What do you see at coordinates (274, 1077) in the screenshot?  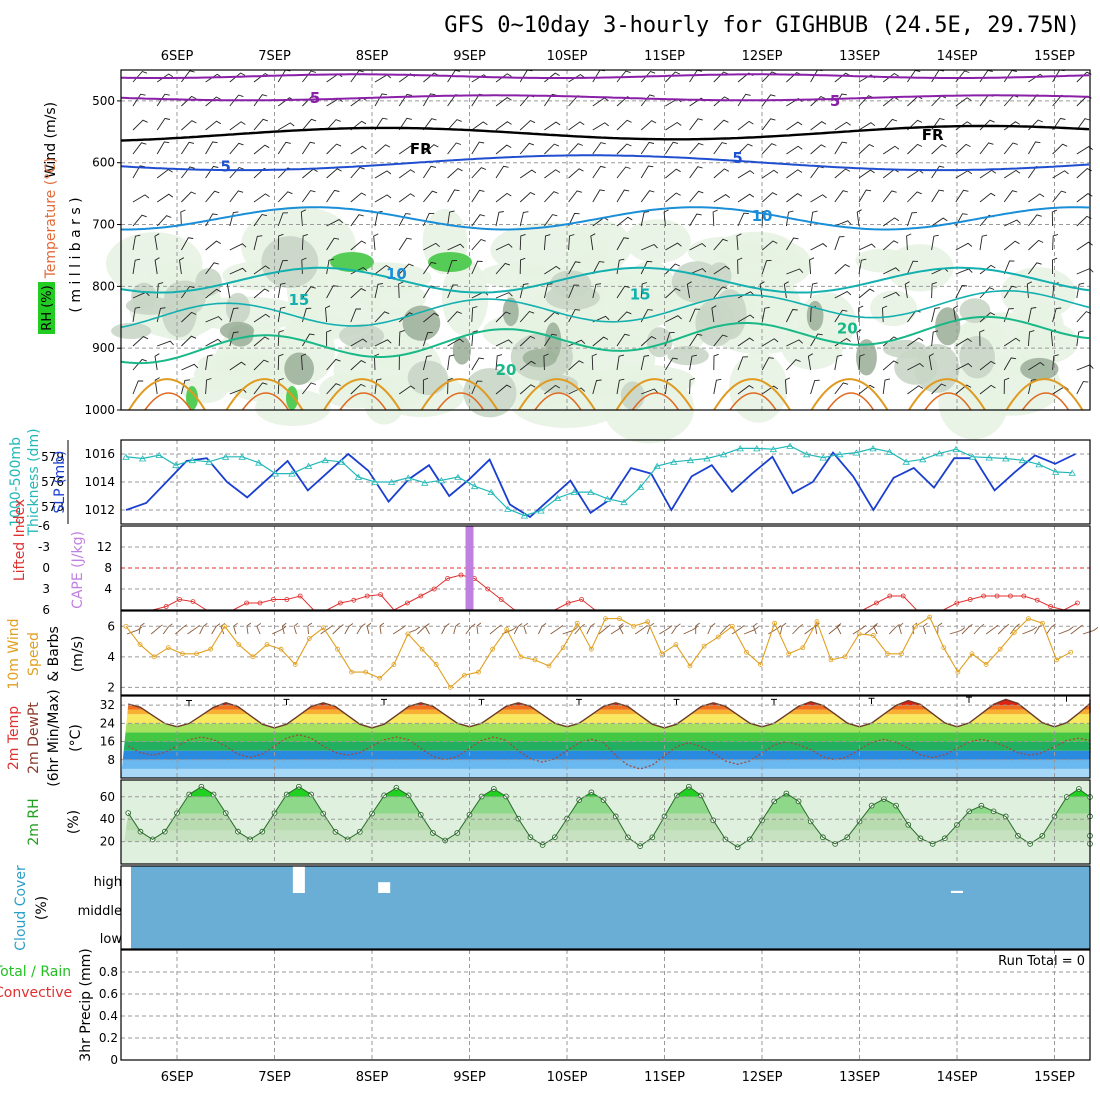 I see `date-label-bottom: 7SEP` at bounding box center [274, 1077].